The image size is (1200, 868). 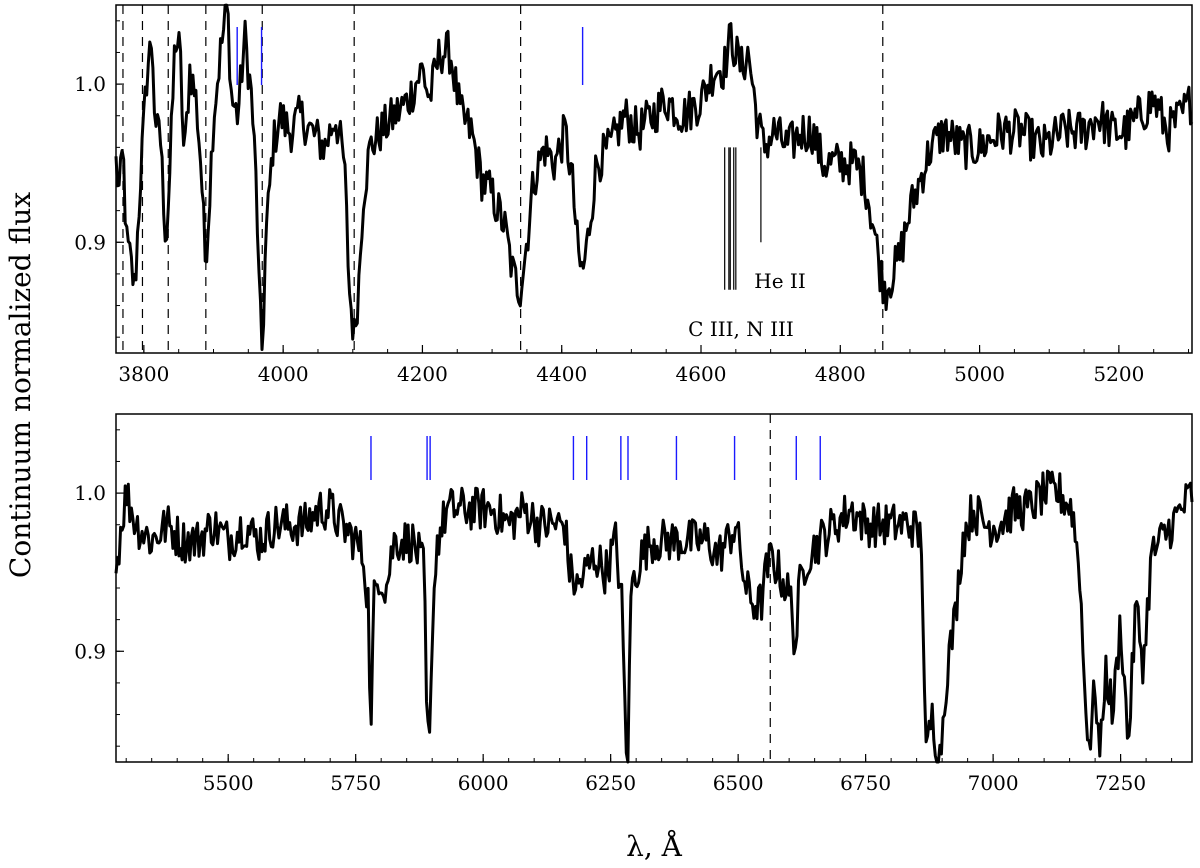 I want to click on annotation-c-iii-n-iii: C III, N III, so click(x=741, y=329).